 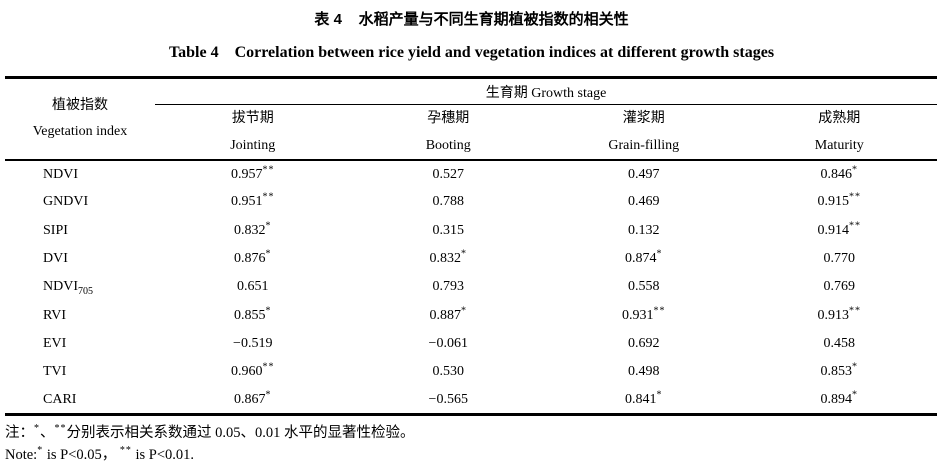 What do you see at coordinates (55, 230) in the screenshot?
I see `vegetation-index-label: SIPI` at bounding box center [55, 230].